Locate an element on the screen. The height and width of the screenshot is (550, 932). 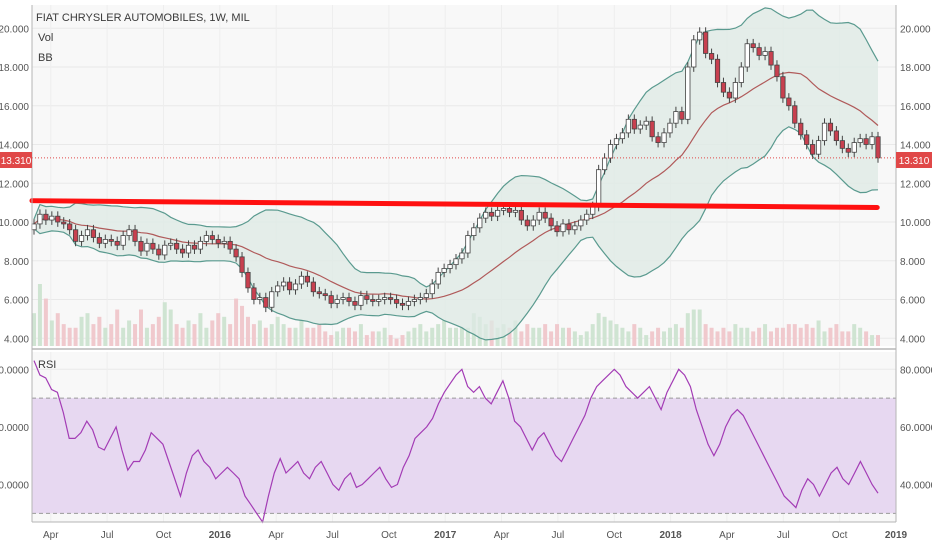
price-axis-left-tick: 12.000 is located at coordinates (14, 184).